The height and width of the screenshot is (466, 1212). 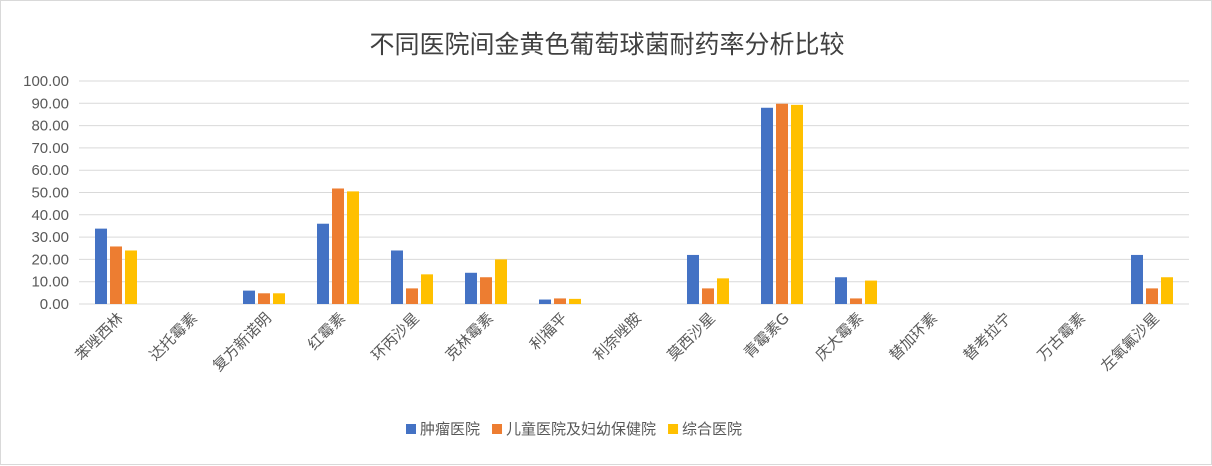 I want to click on x-category-label: 庆大霉素, so click(x=839, y=336).